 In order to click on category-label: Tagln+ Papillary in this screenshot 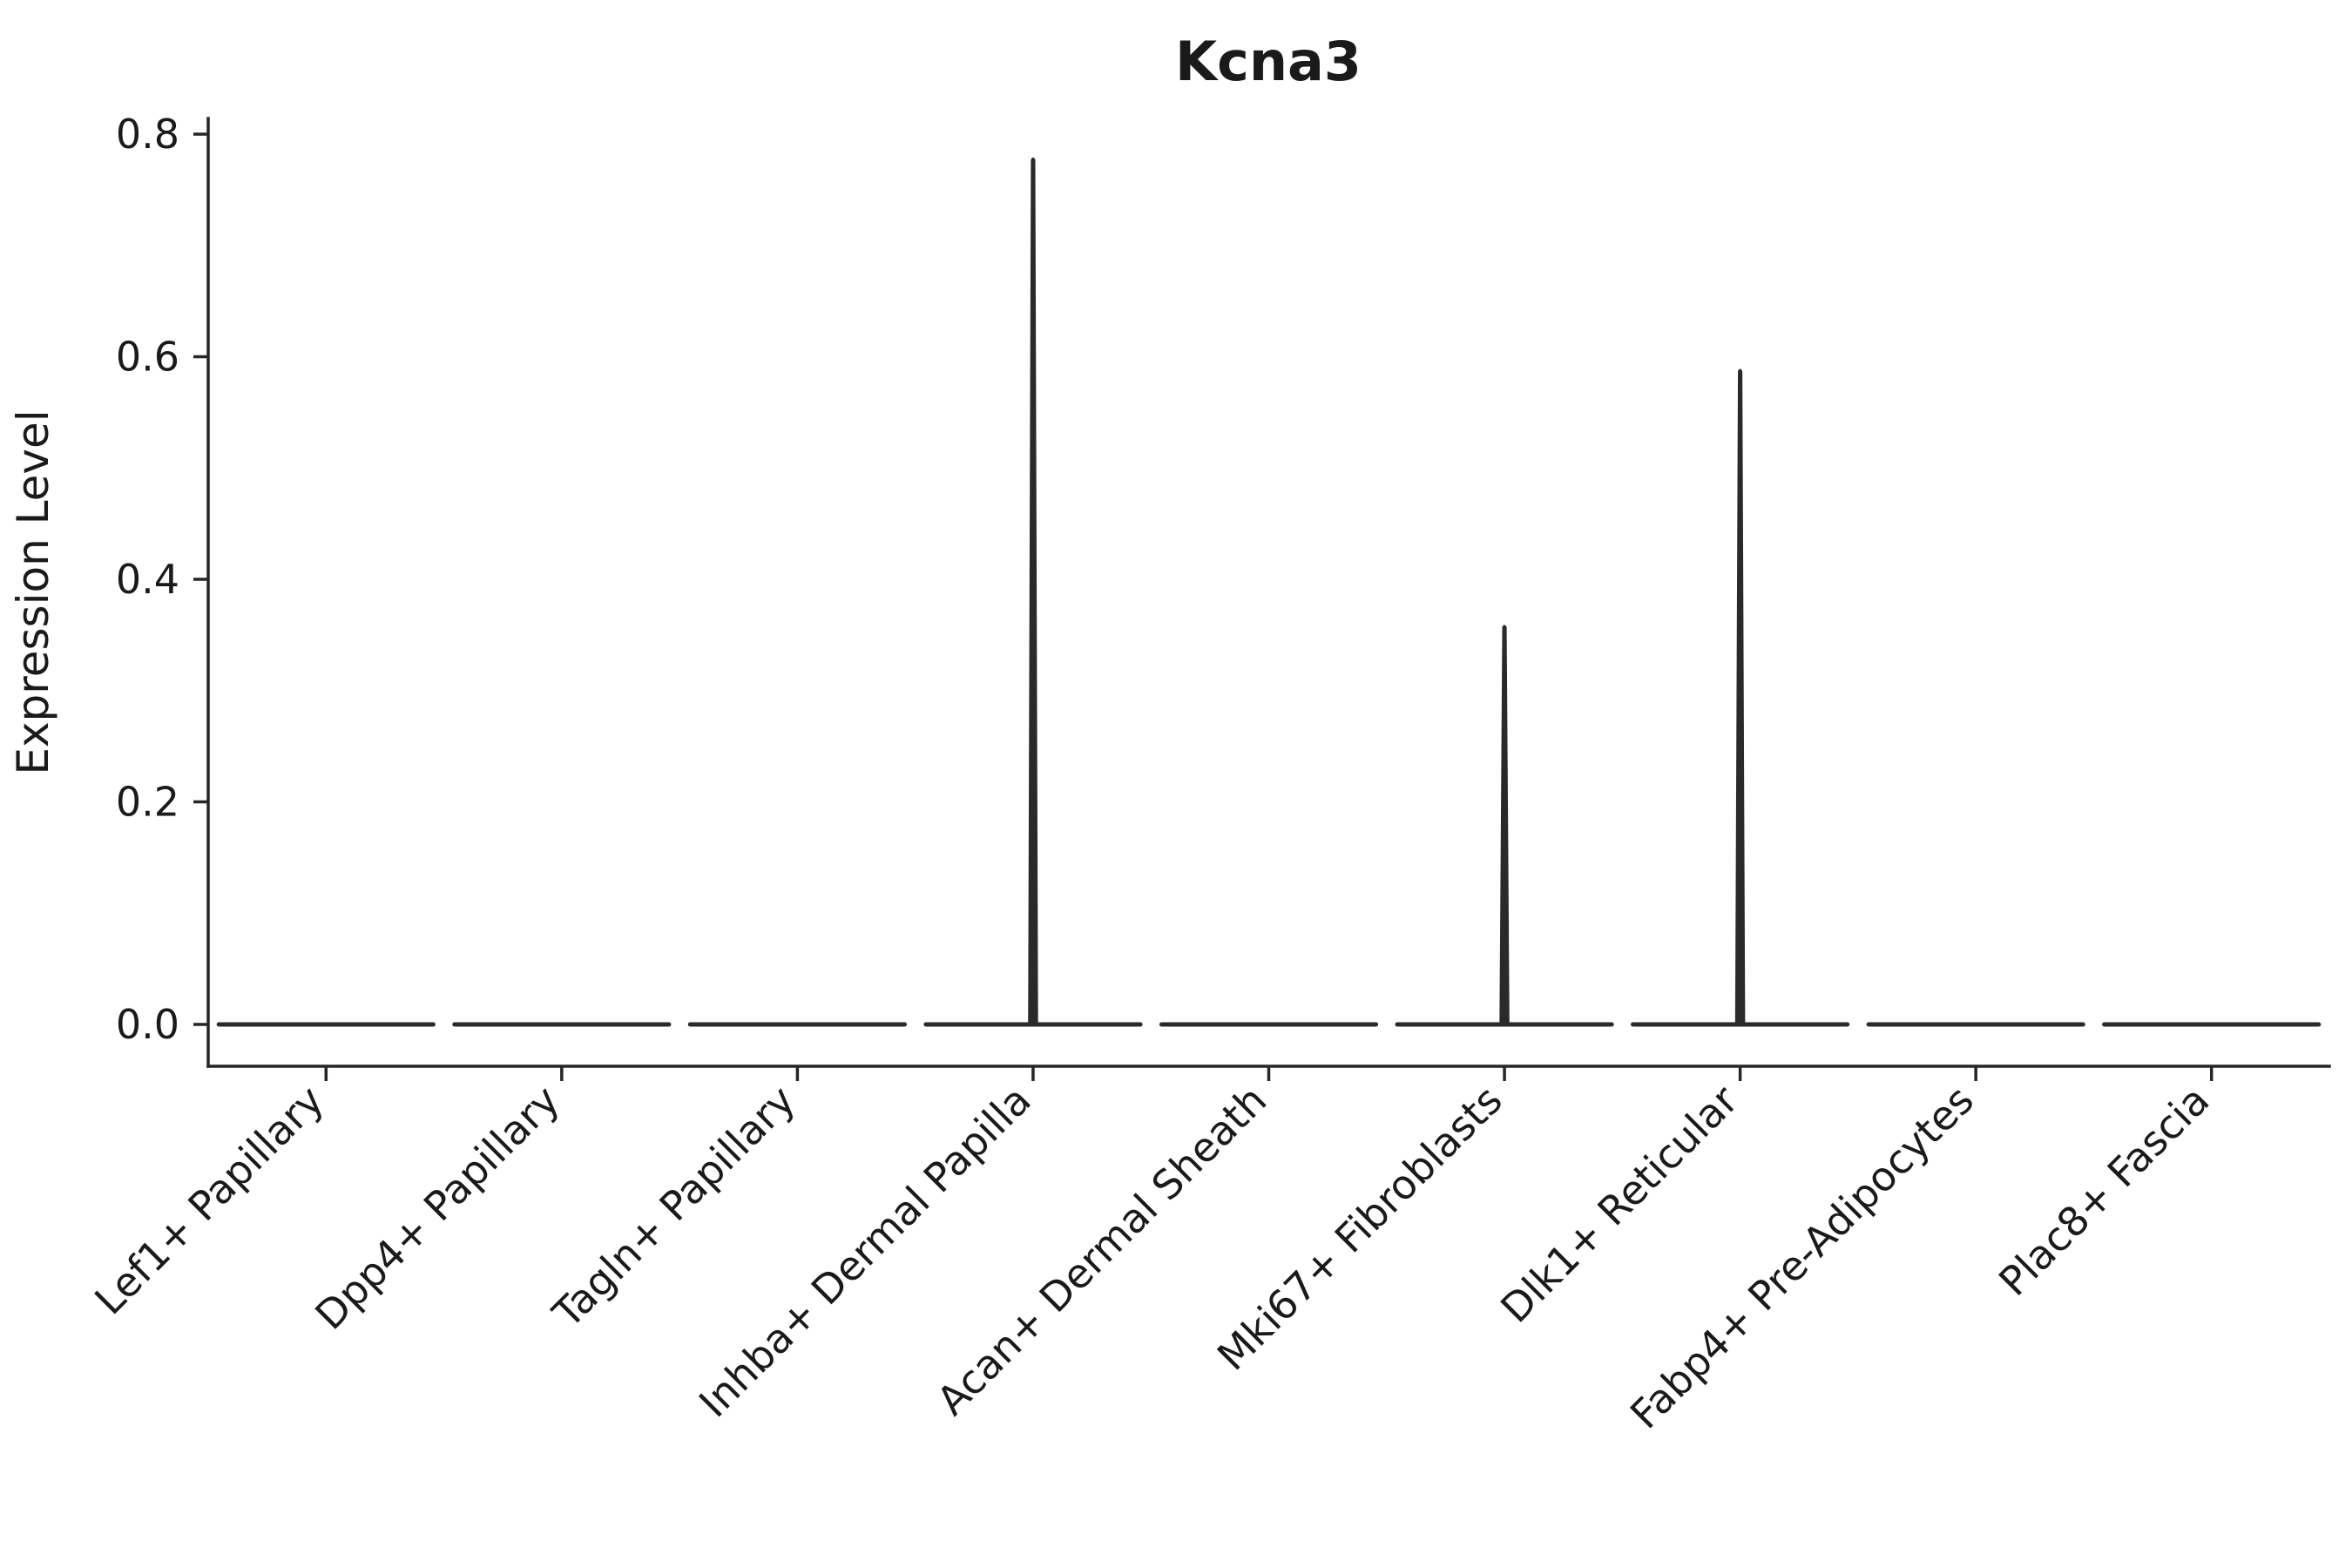, I will do `click(674, 1207)`.